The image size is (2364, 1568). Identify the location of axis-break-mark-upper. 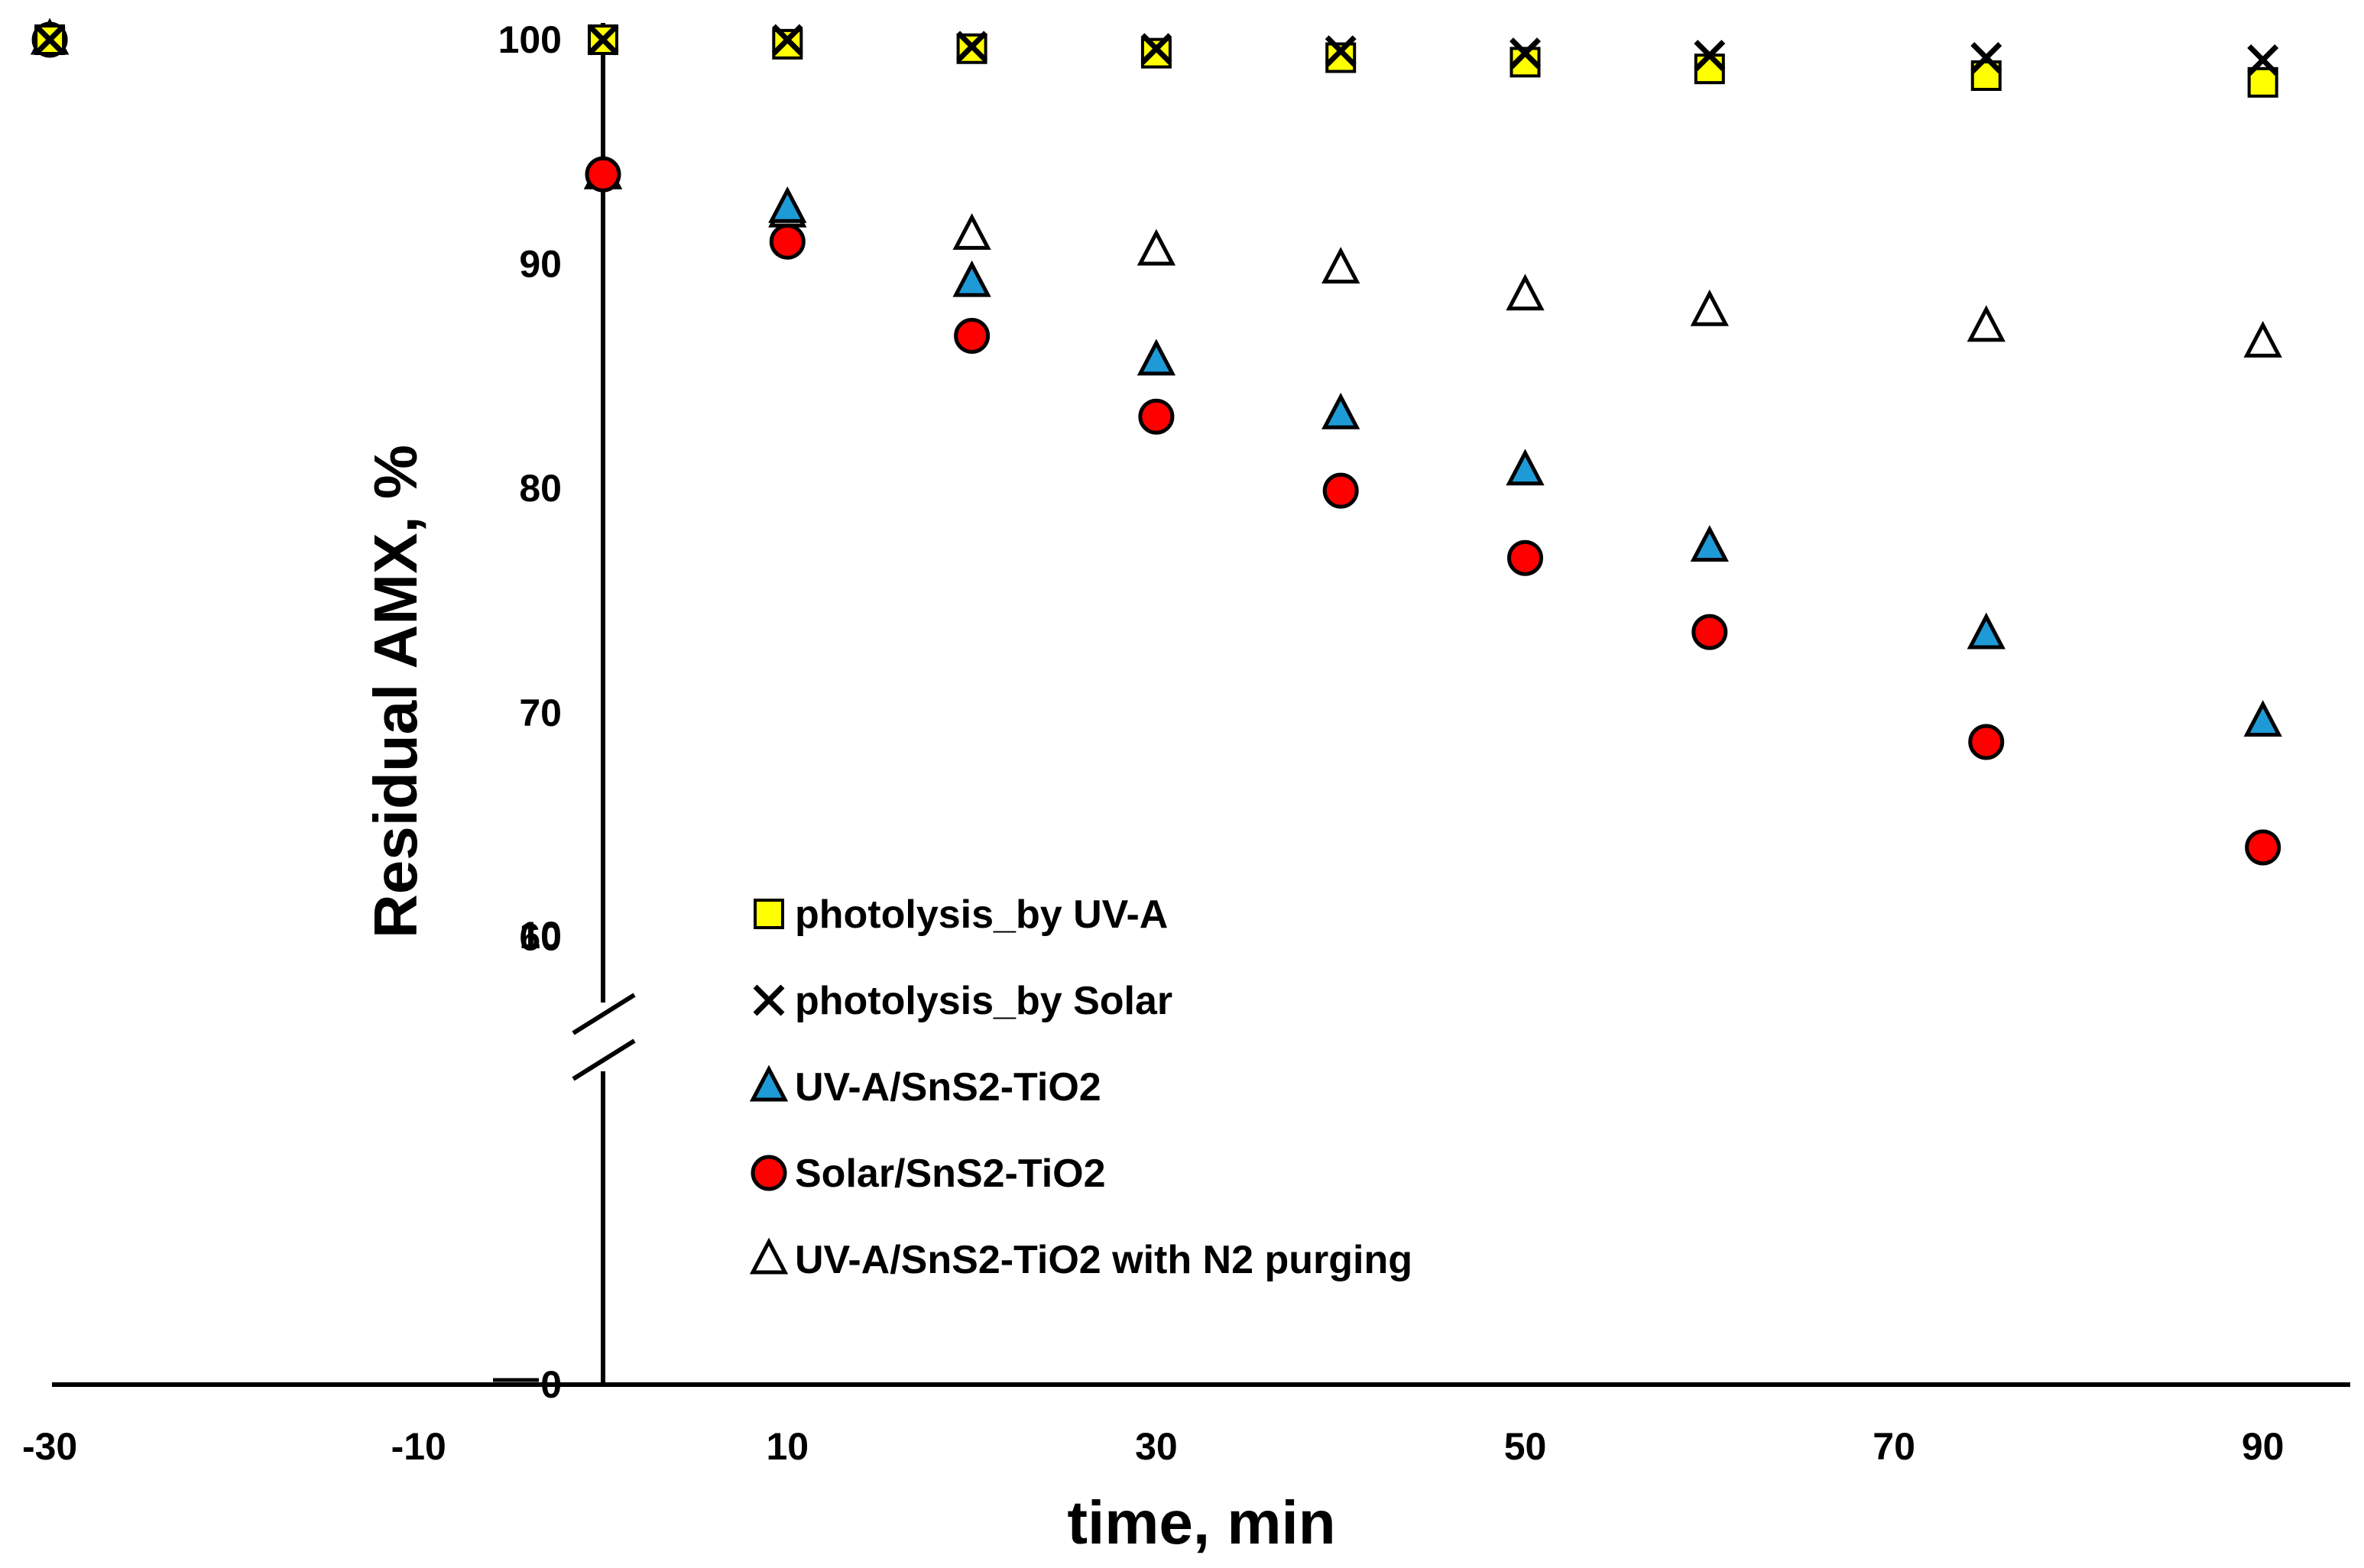
(604, 1014).